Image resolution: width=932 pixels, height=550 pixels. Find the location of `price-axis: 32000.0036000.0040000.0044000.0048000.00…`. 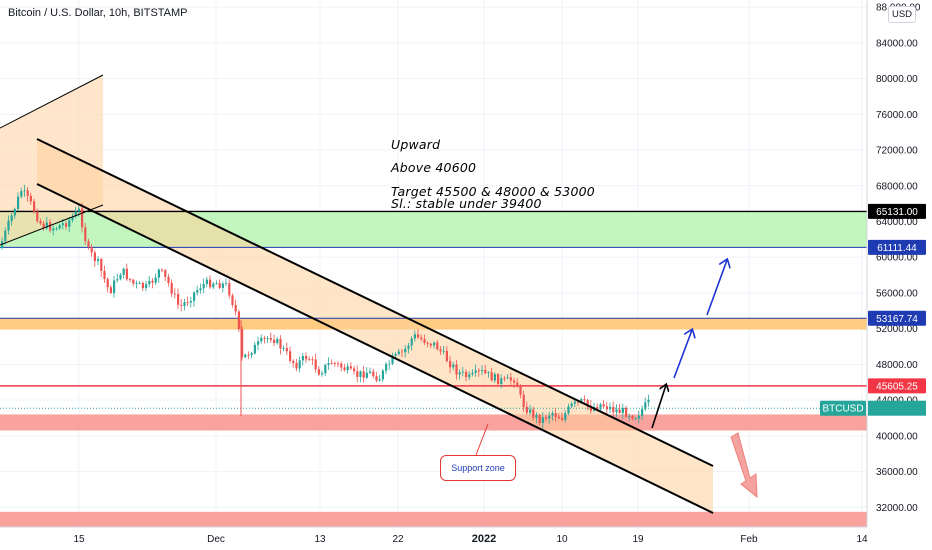

price-axis: 32000.0036000.0040000.0044000.0048000.00… is located at coordinates (898, 258).